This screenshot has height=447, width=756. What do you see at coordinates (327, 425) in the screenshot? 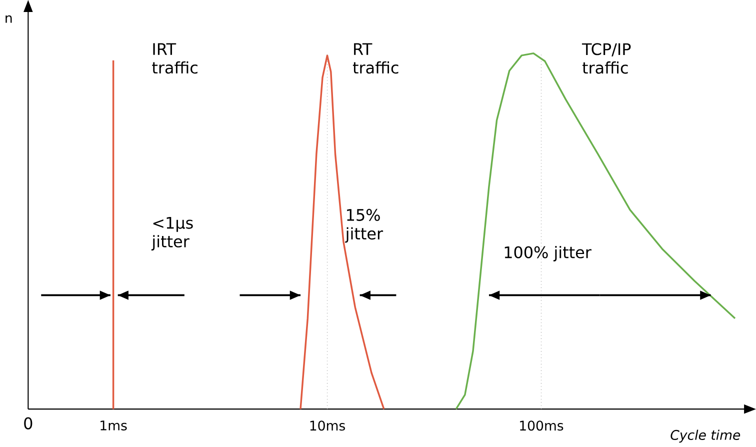
I see `x-tick-label: 10ms` at bounding box center [327, 425].